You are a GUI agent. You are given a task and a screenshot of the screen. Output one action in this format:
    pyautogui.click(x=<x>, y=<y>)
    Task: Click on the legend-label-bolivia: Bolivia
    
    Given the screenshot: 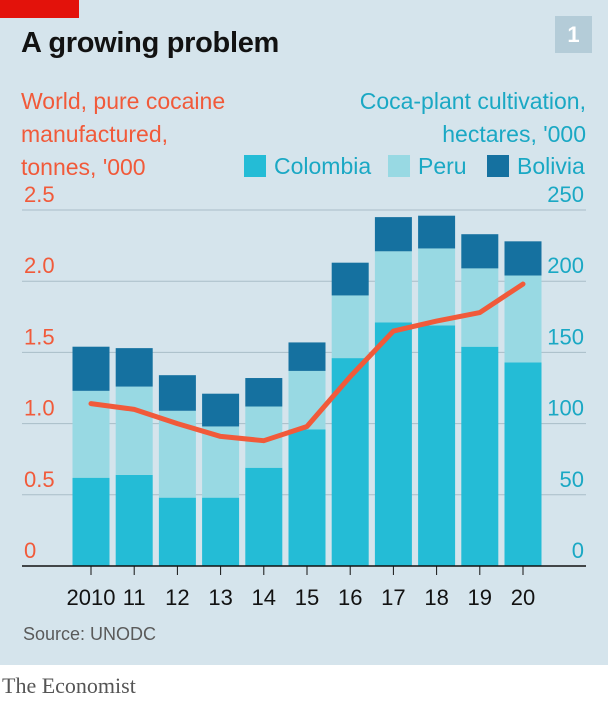 What is the action you would take?
    pyautogui.click(x=551, y=165)
    